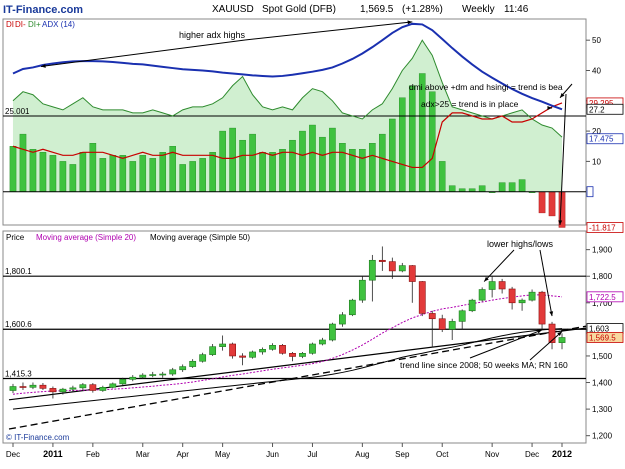 The image size is (625, 469). What do you see at coordinates (478, 9) in the screenshot?
I see `timeframe-label: Weekly` at bounding box center [478, 9].